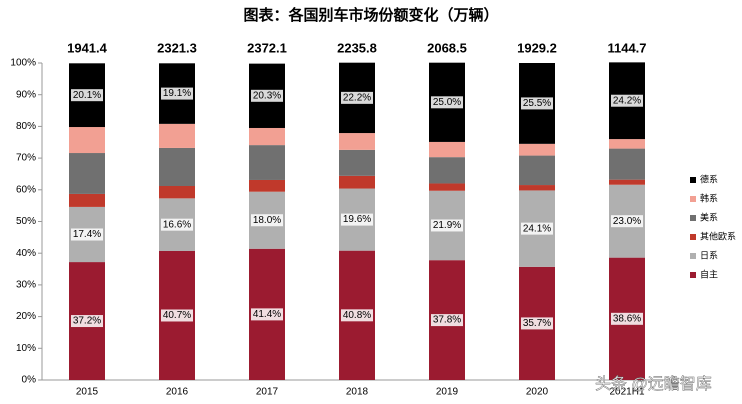  What do you see at coordinates (26, 348) in the screenshot?
I see `y-tick-label: 10%` at bounding box center [26, 348].